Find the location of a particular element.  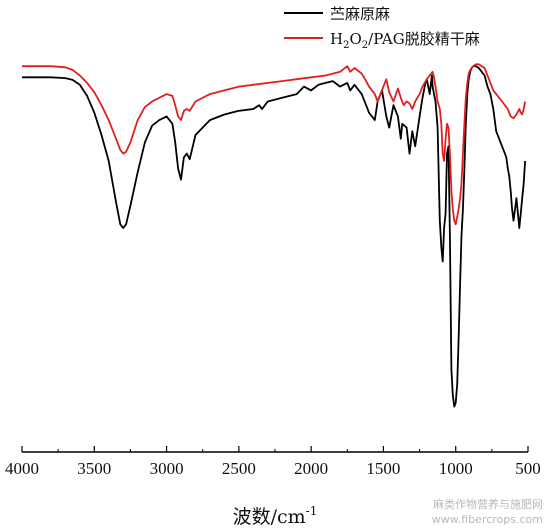

x-tick-label: 500 is located at coordinates (528, 468).